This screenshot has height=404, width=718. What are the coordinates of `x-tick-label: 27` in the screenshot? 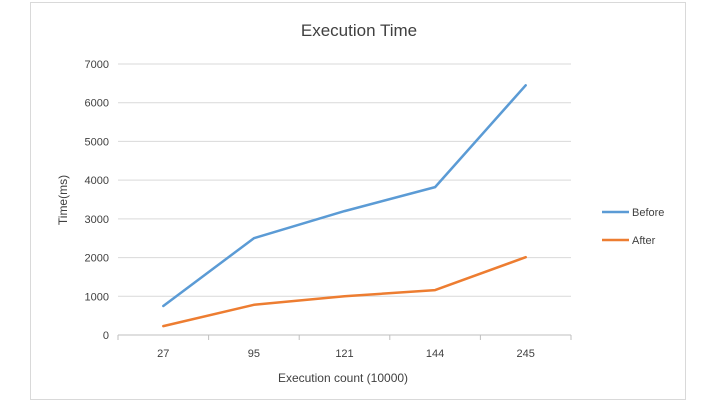 It's located at (163, 354).